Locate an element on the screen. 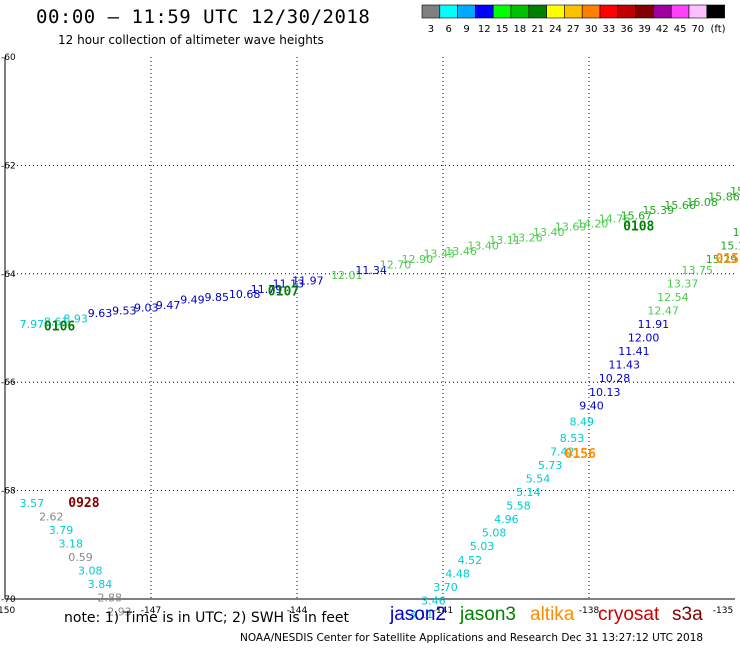 Image resolution: width=740 pixels, height=650 pixels. wave-height-label: 13.69 is located at coordinates (571, 226).